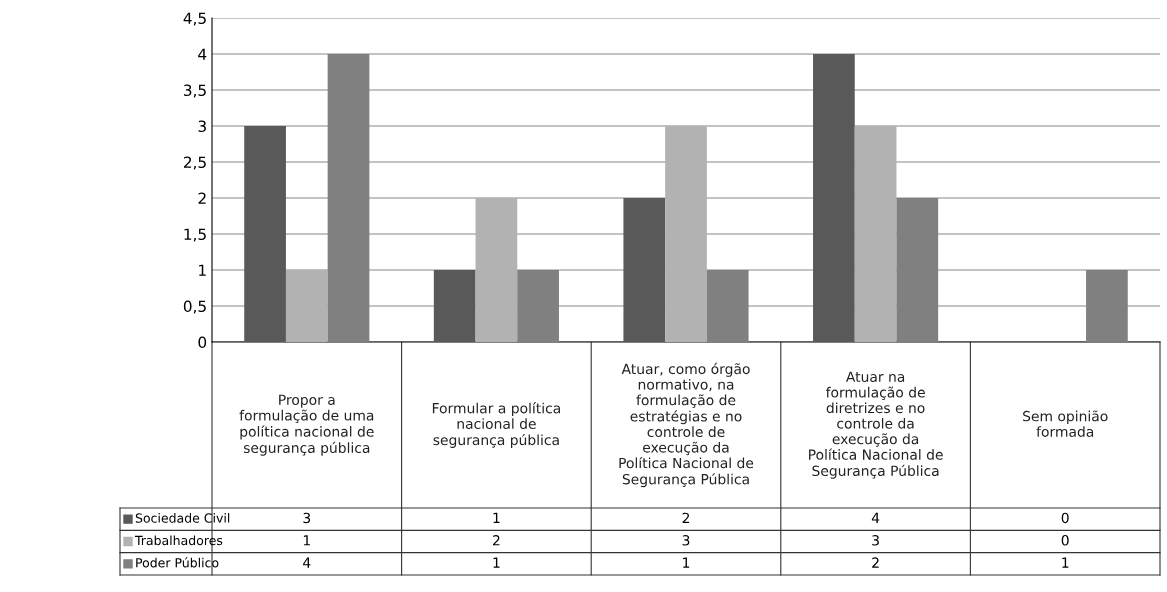 This screenshot has height=592, width=1167. What do you see at coordinates (202, 54) in the screenshot?
I see `y-tick-label: 4` at bounding box center [202, 54].